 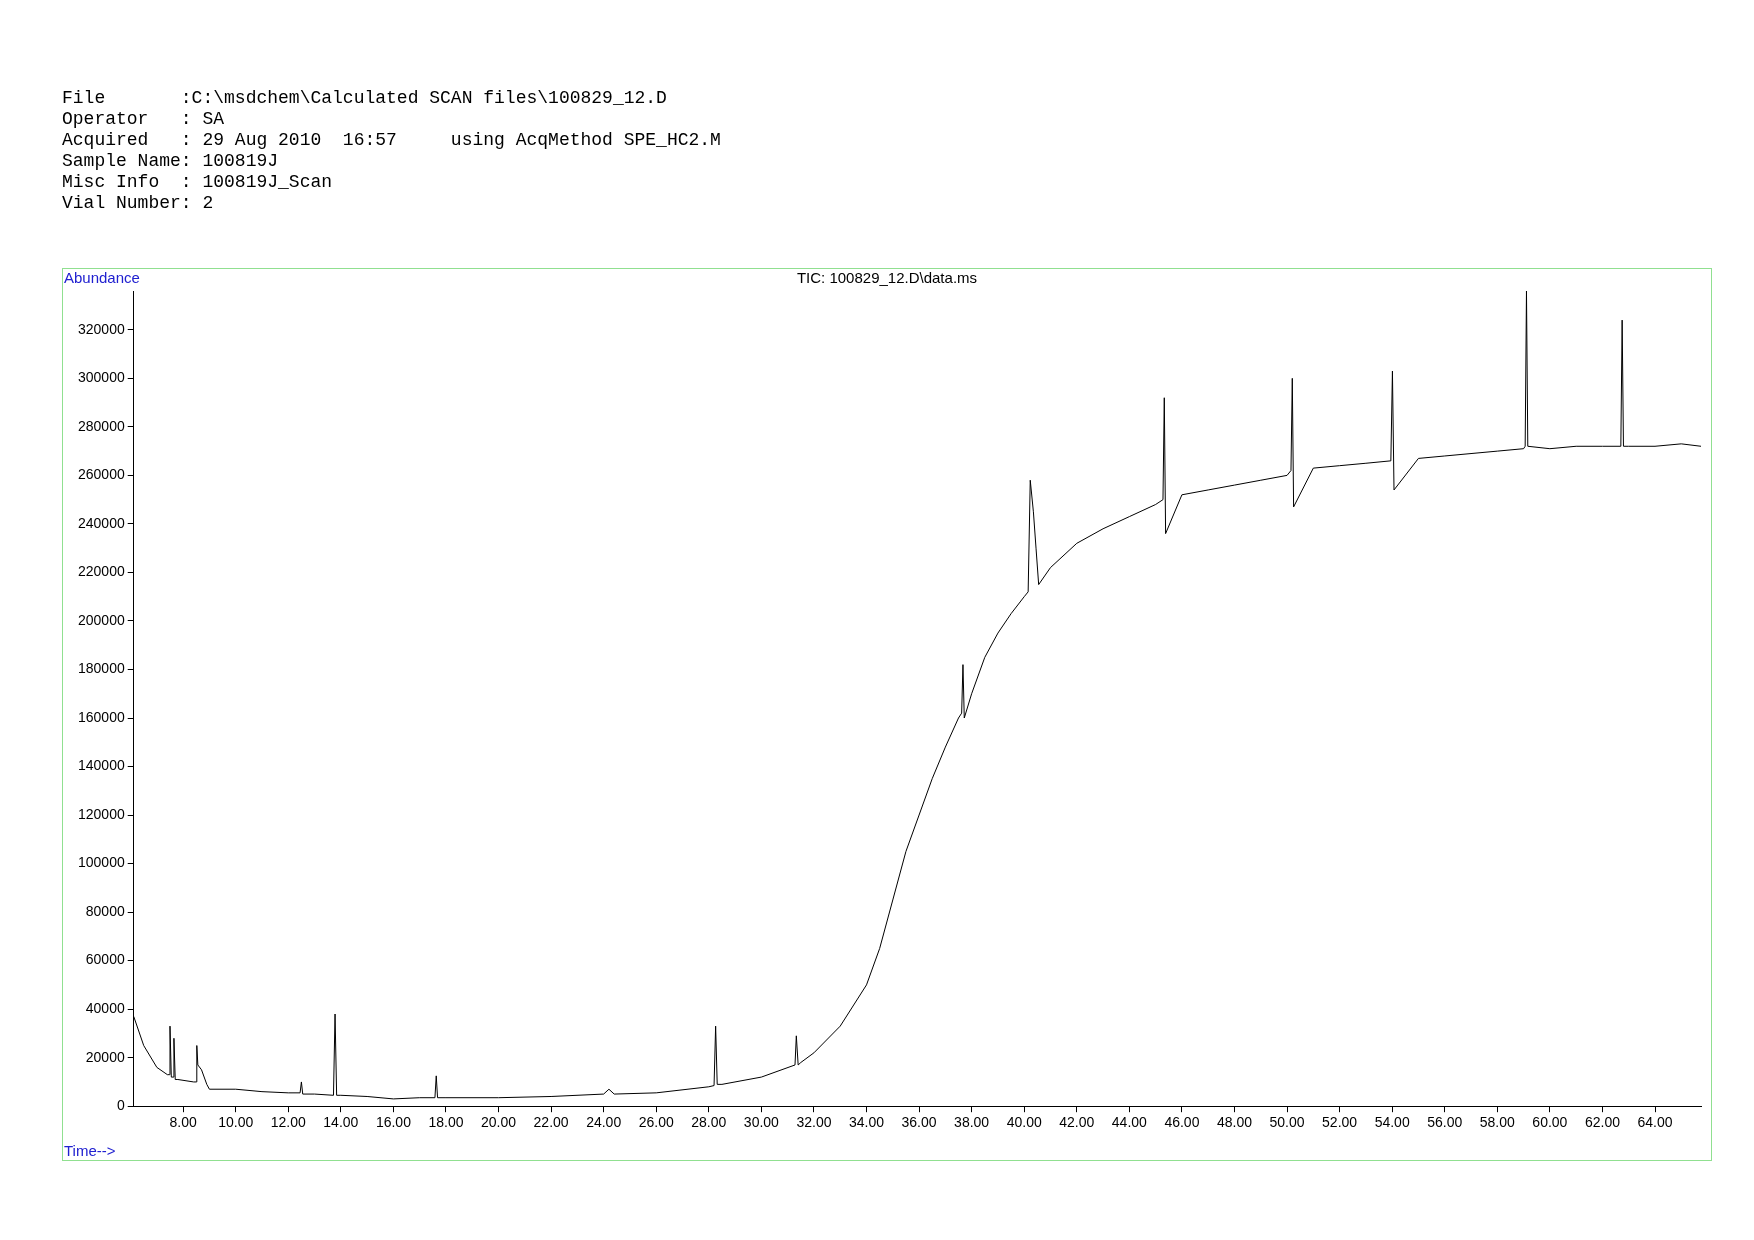 What do you see at coordinates (391, 140) in the screenshot?
I see `text: Acquired : 29 Aug 2010 16:57 using AcqMethod SPE_HC2.M` at bounding box center [391, 140].